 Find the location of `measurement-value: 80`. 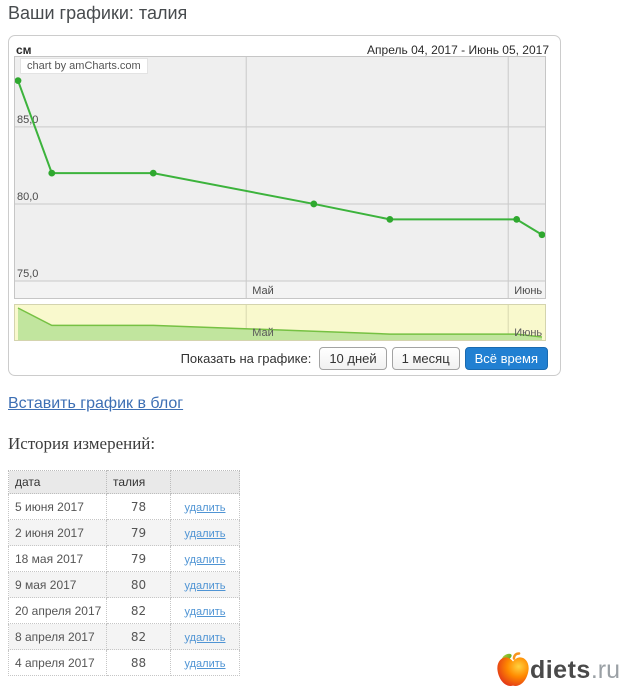

measurement-value: 80 is located at coordinates (138, 584).